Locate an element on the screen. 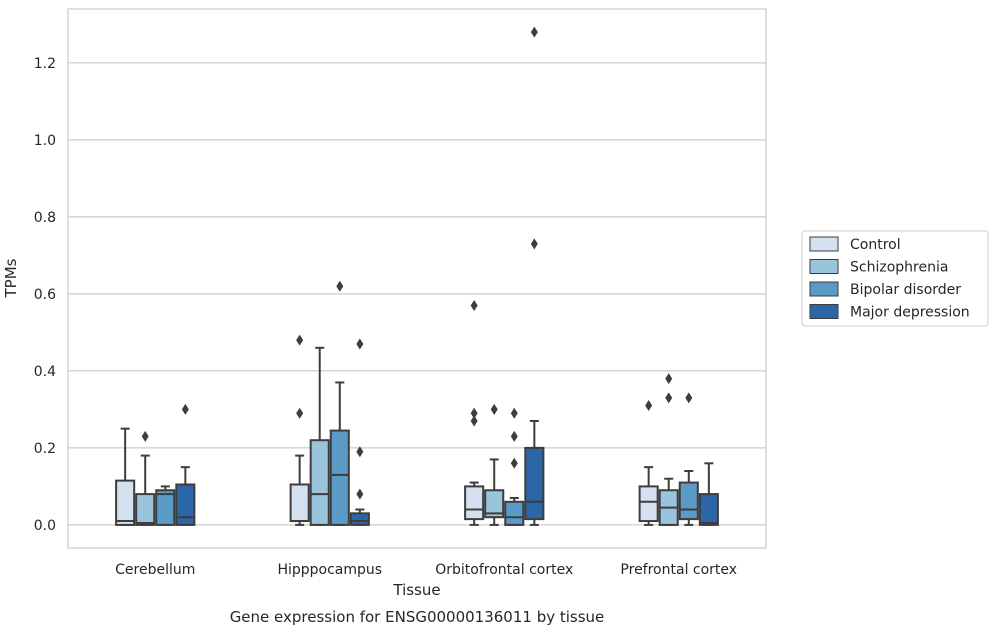 The height and width of the screenshot is (634, 997). y-tick-label: 0.6 is located at coordinates (45, 295).